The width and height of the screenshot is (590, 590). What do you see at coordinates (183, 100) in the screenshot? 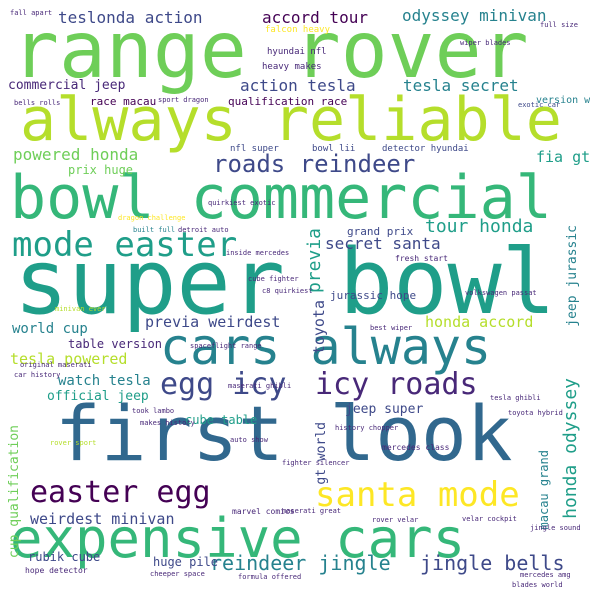
I see `word-sport-dragon: sport dragon` at bounding box center [183, 100].